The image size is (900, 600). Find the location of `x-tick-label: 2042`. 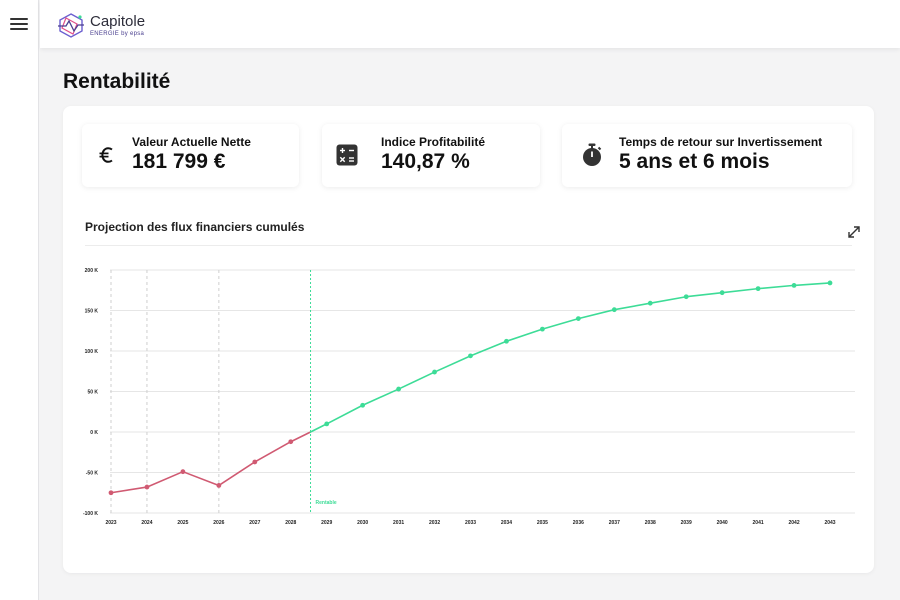

x-tick-label: 2042 is located at coordinates (793, 523).